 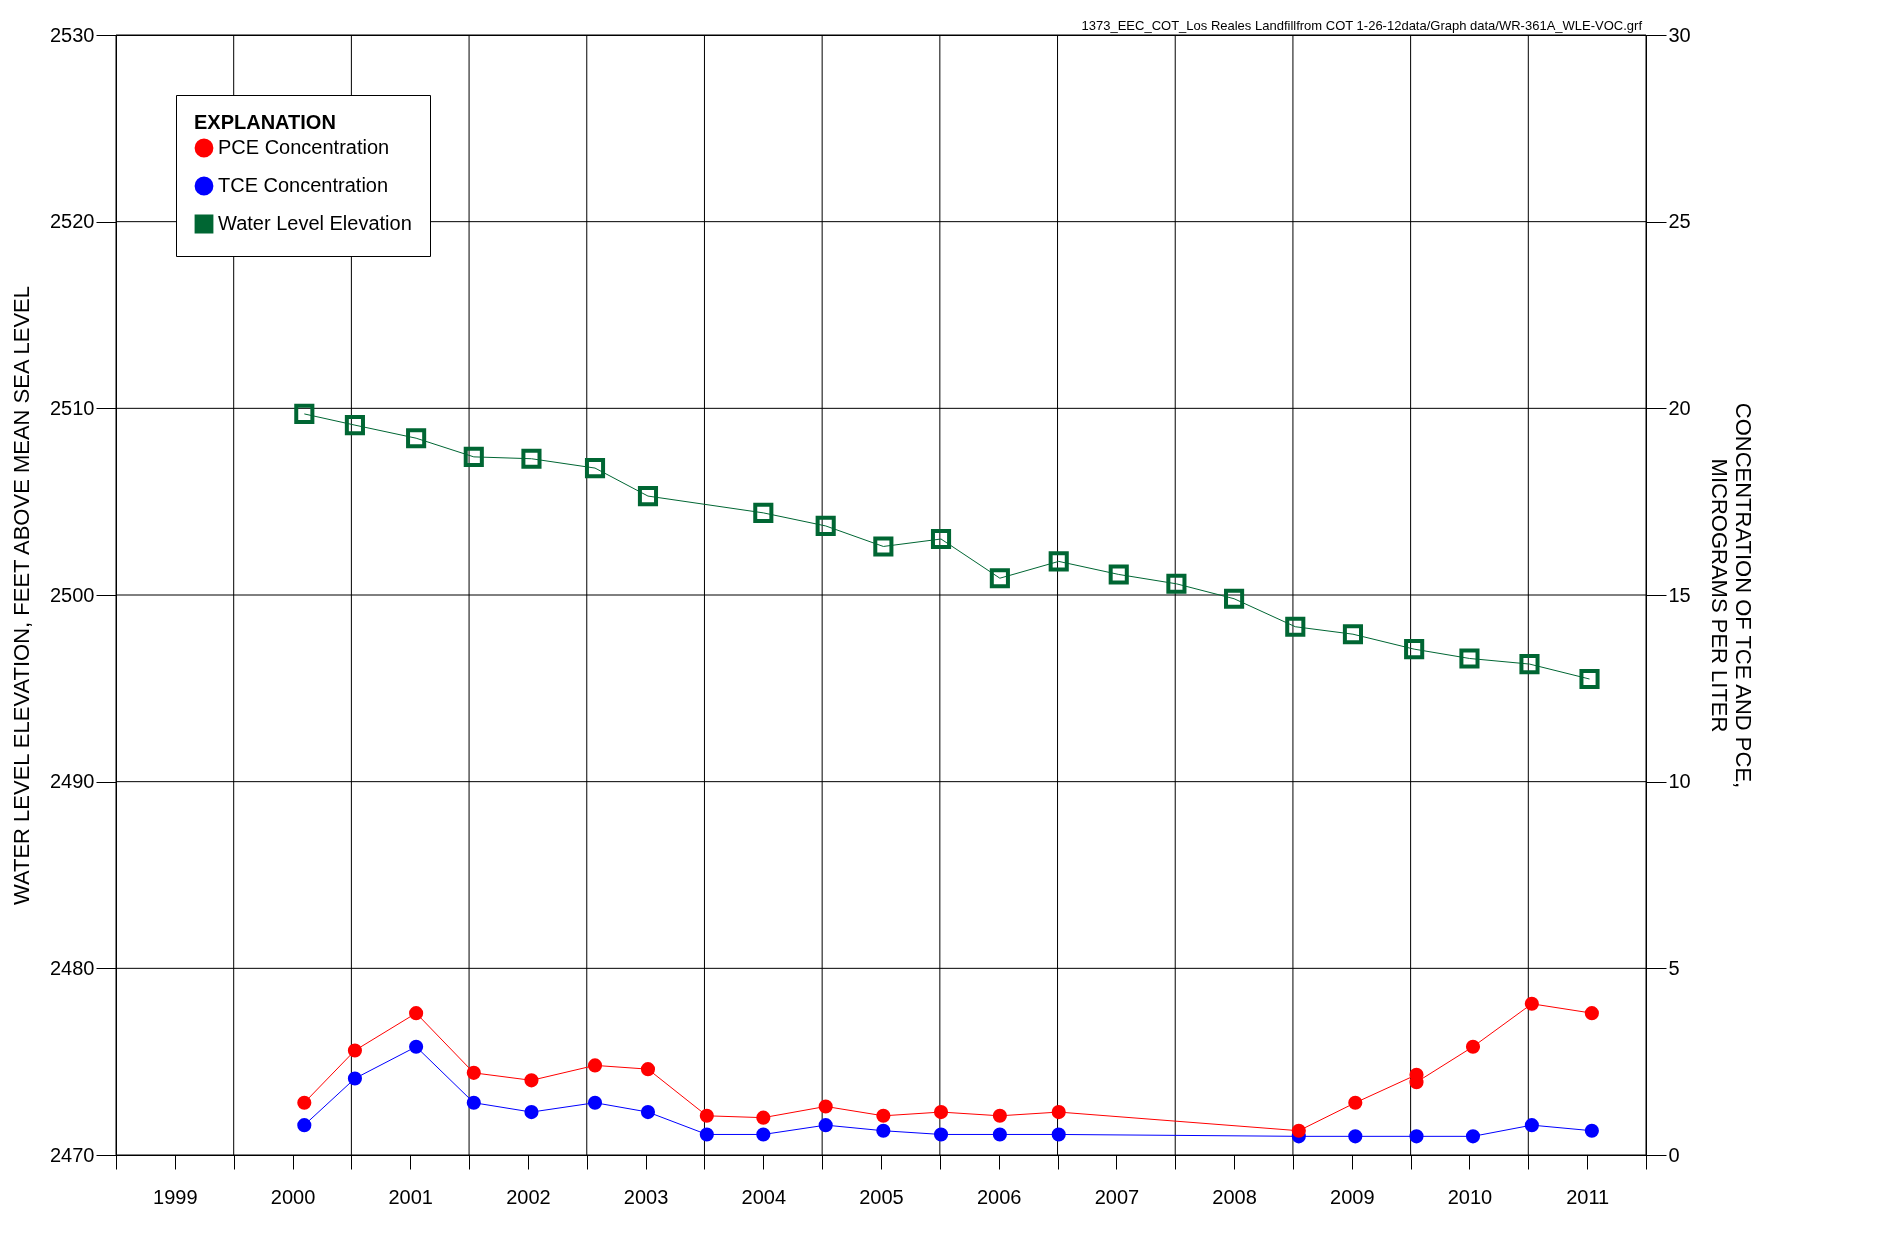 I want to click on x-tick-label: 2005, so click(x=881, y=1196).